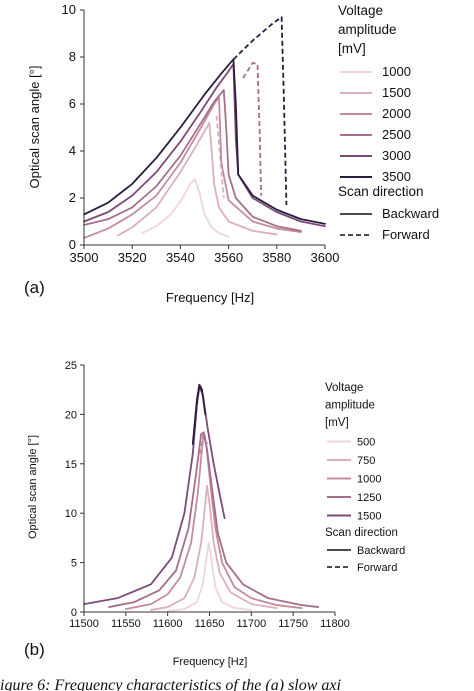 This screenshot has width=474, height=691. Describe the element at coordinates (71, 465) in the screenshot. I see `chart-b-y-tick-label: 15` at that location.